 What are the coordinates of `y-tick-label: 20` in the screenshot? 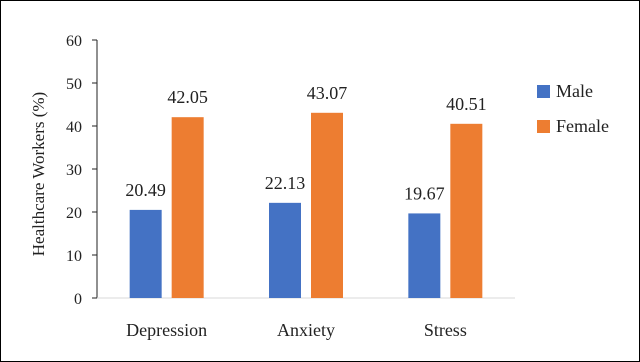 It's located at (74, 213).